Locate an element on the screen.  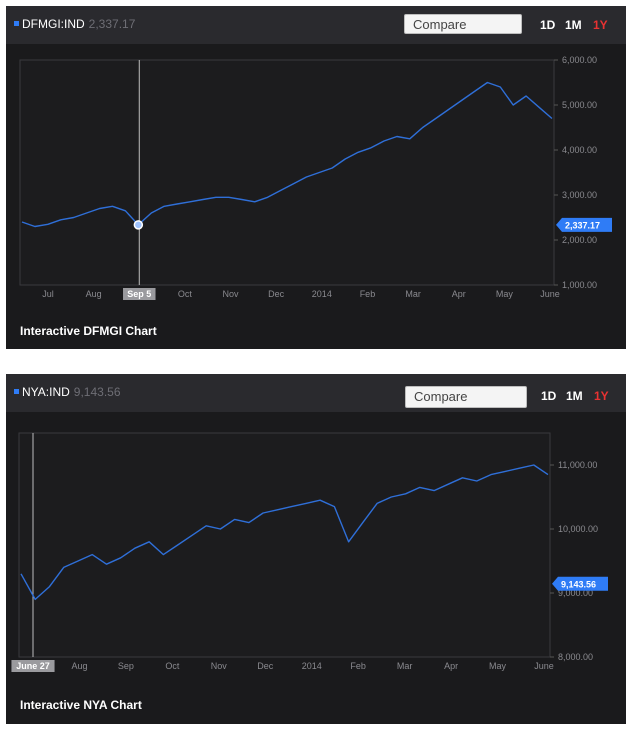
last-value-label: 9,143.56 is located at coordinates (578, 584).